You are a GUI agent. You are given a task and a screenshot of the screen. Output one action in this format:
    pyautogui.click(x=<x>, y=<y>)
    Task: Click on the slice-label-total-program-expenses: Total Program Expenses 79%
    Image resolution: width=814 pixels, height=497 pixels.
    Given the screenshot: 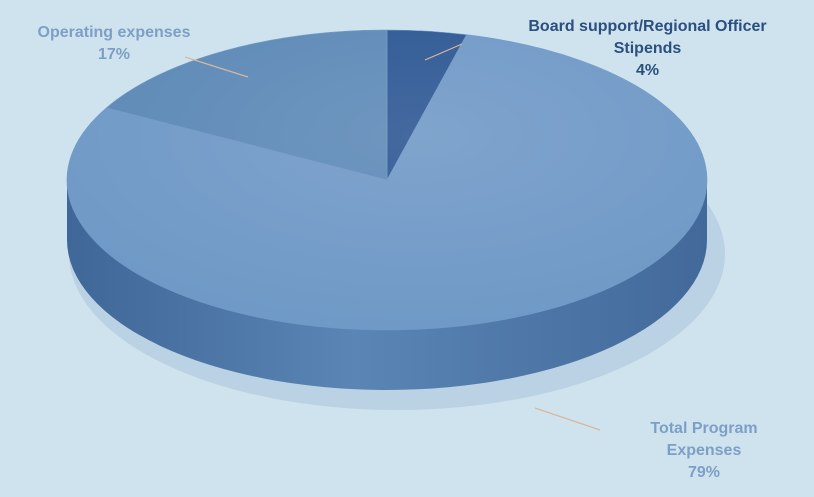 What is the action you would take?
    pyautogui.click(x=704, y=451)
    